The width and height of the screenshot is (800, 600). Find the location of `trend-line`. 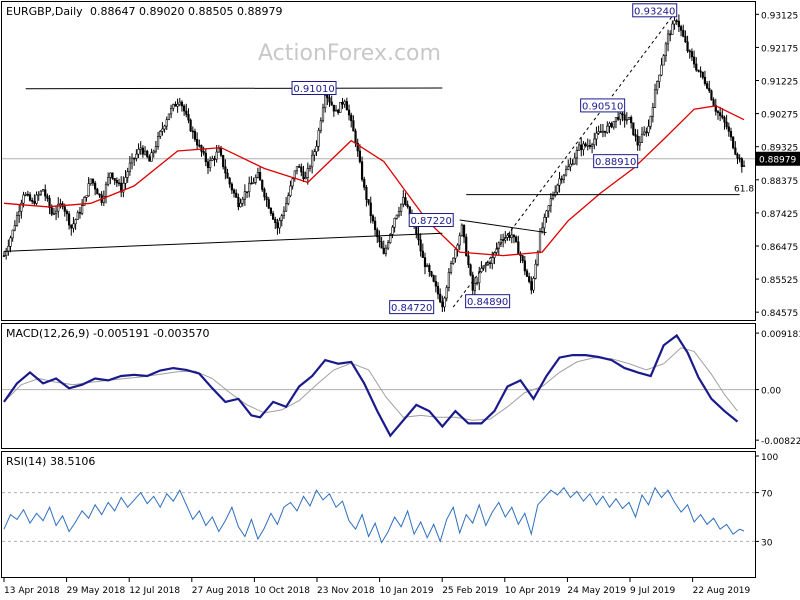

trend-line is located at coordinates (234, 88).